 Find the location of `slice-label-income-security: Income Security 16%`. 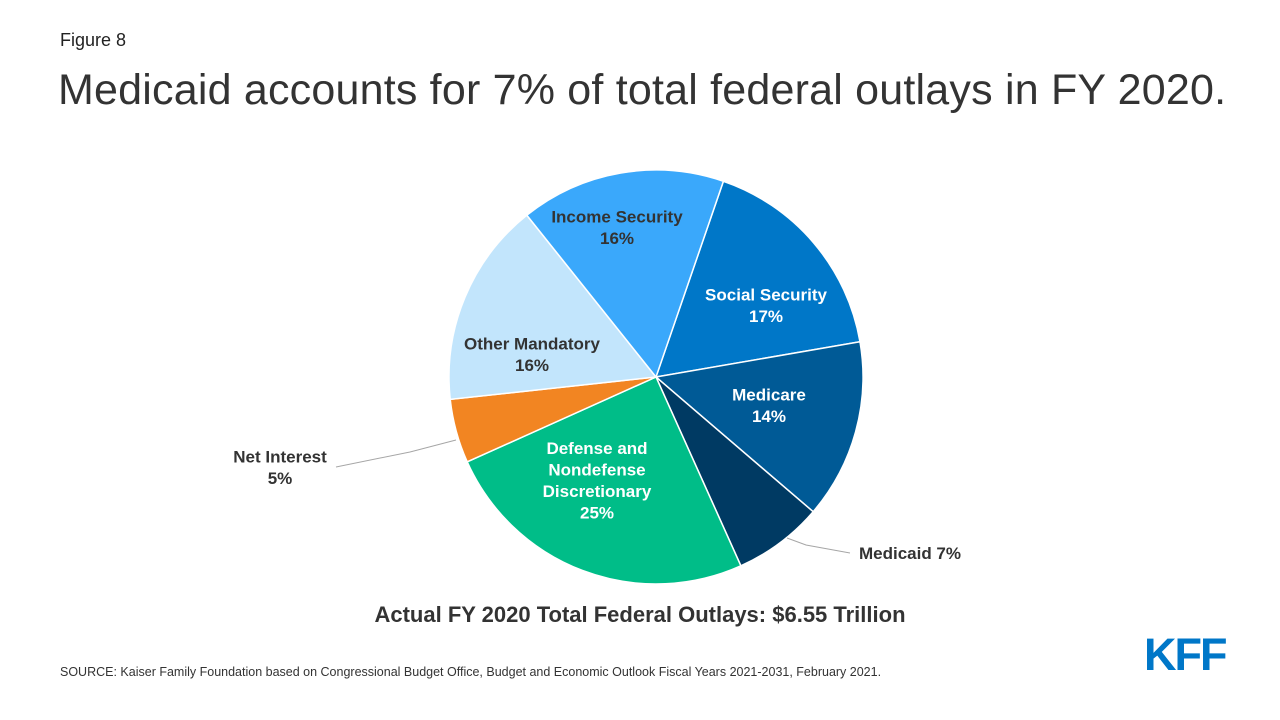

slice-label-income-security: Income Security 16% is located at coordinates (617, 227).